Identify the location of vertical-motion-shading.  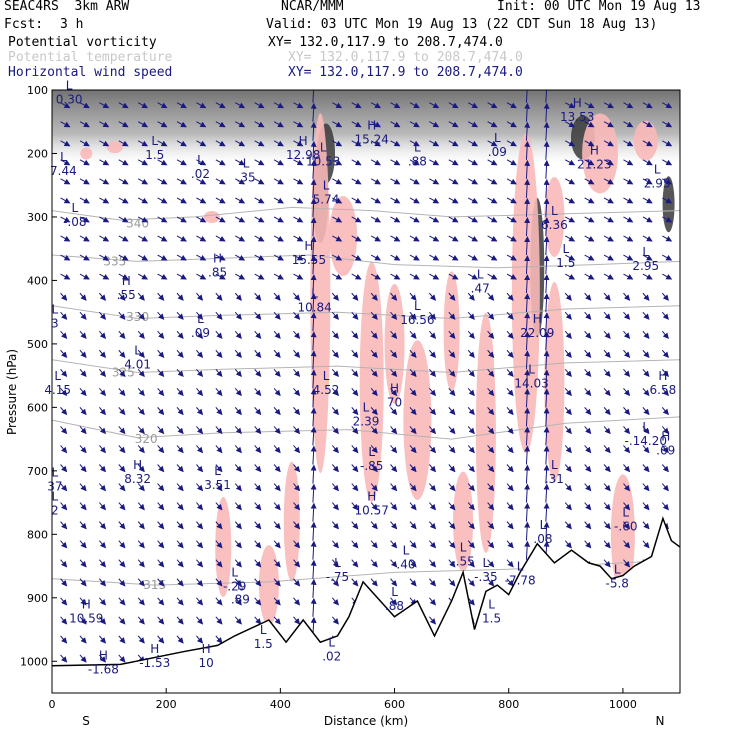
(525, 293).